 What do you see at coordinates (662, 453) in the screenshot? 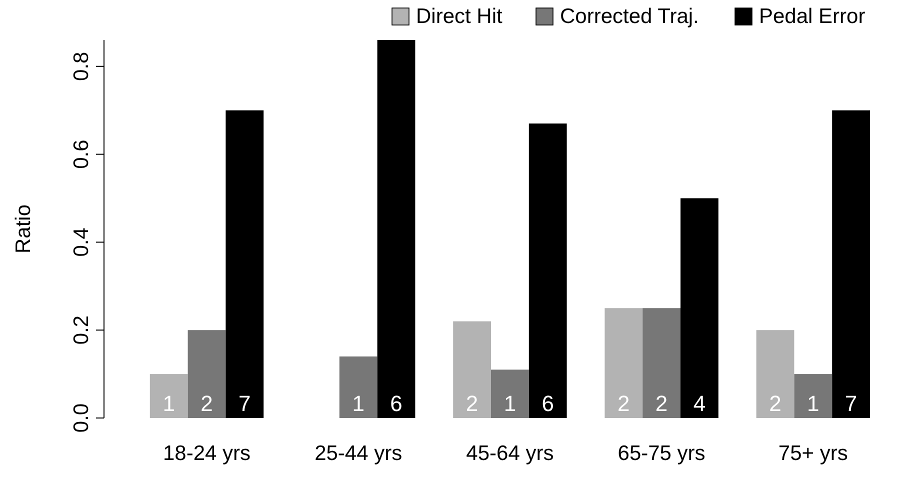
I see `x-tick-label: 65-75 yrs` at bounding box center [662, 453].